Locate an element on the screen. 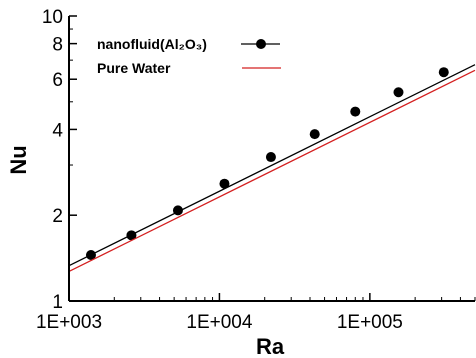  y-axis-title: Nu is located at coordinates (18, 159).